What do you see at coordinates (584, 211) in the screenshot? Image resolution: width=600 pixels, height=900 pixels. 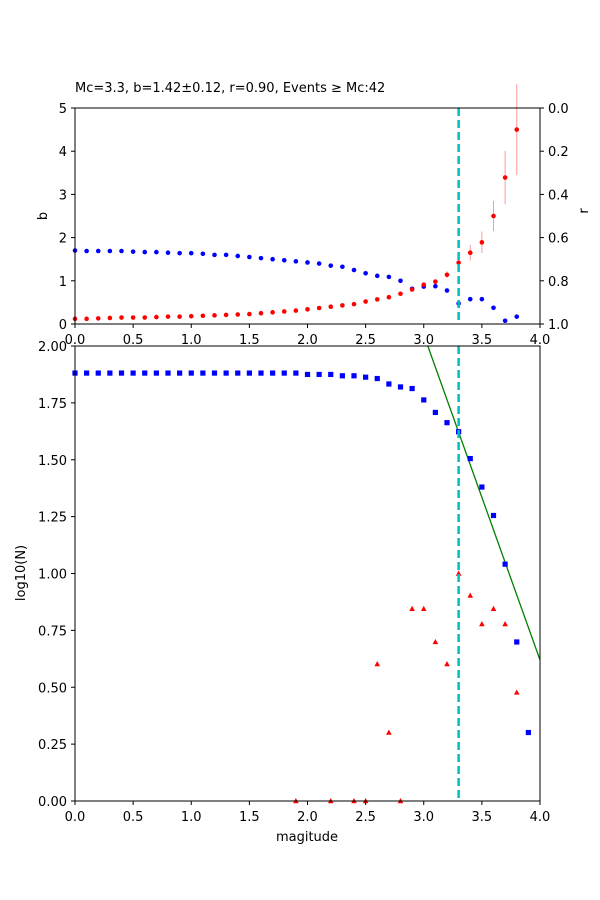 I see `top-panel-y-label-right: r` at bounding box center [584, 211].